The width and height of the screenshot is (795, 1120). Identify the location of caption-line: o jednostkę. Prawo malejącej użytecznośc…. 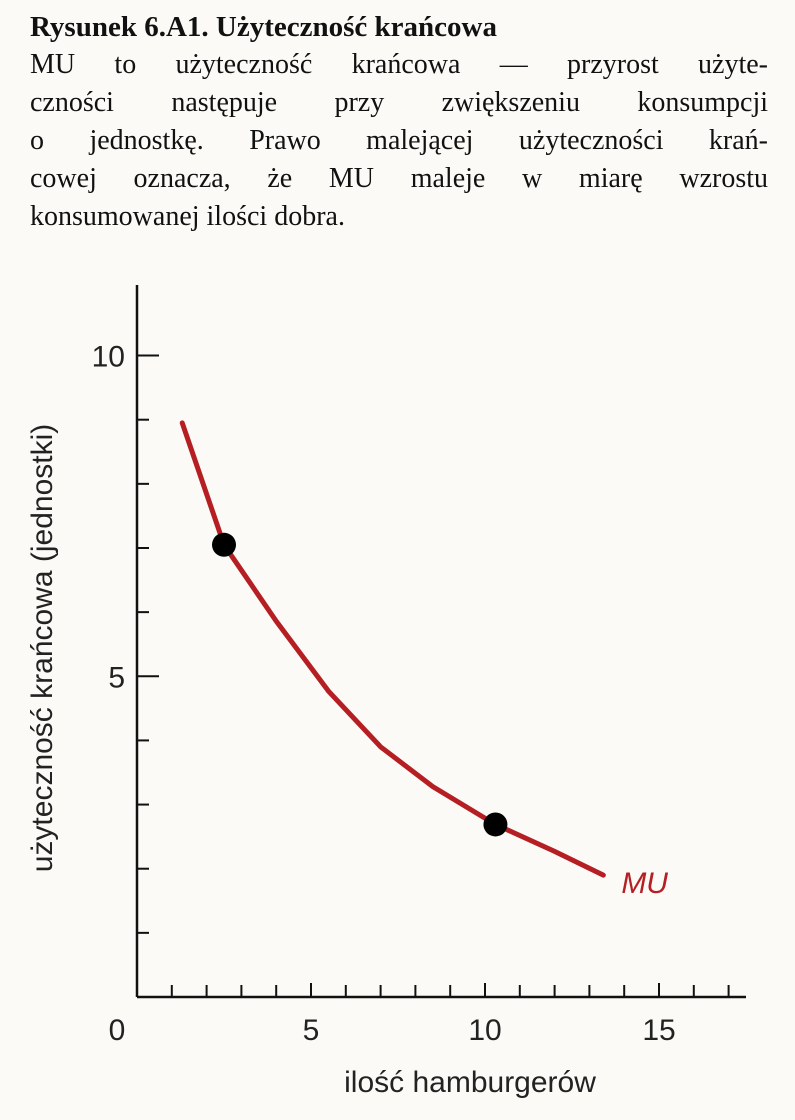
(399, 140).